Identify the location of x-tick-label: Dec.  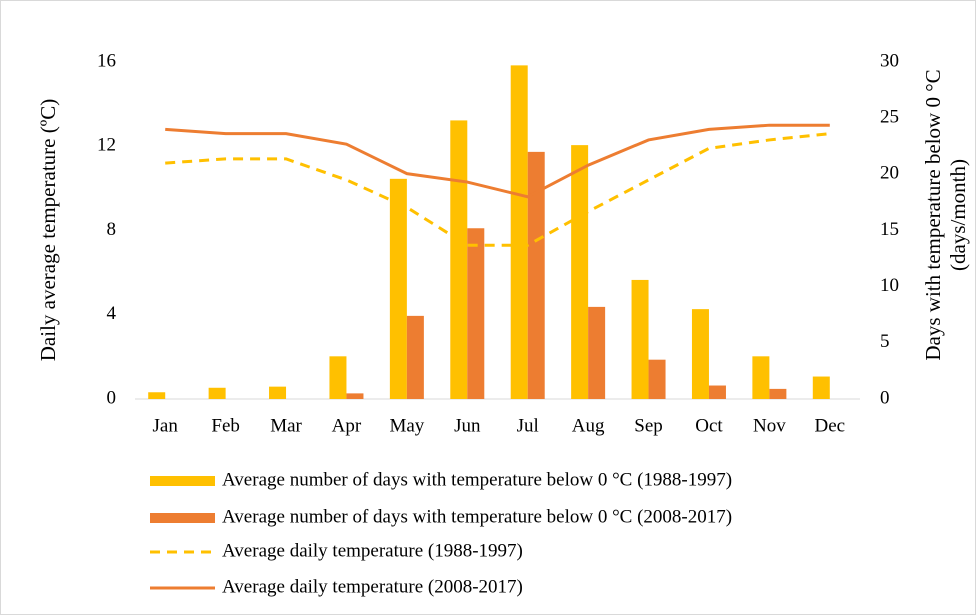
(829, 425).